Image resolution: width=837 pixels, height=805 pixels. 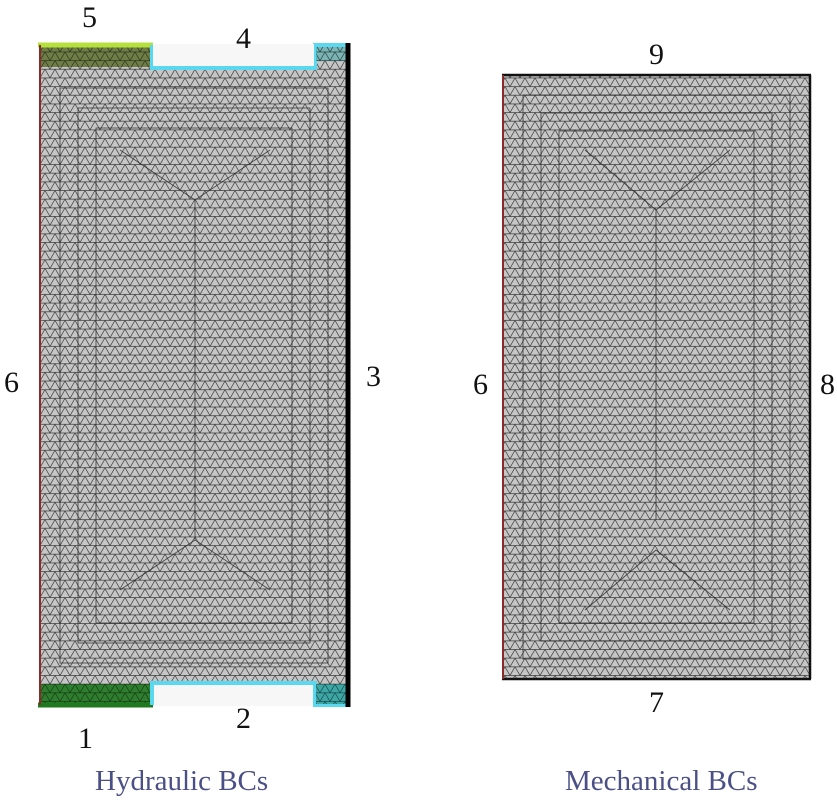 I want to click on mechanical-label-9: 9, so click(x=656, y=54).